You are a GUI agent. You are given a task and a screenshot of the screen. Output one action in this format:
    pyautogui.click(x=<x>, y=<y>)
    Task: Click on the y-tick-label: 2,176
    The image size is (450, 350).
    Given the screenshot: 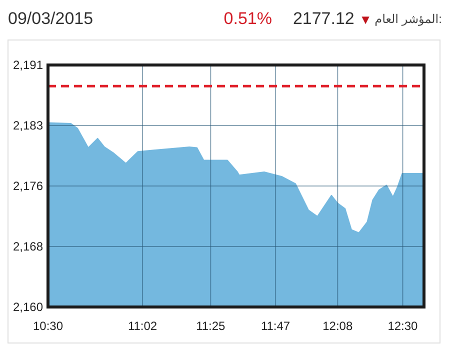 What is the action you would take?
    pyautogui.click(x=28, y=186)
    